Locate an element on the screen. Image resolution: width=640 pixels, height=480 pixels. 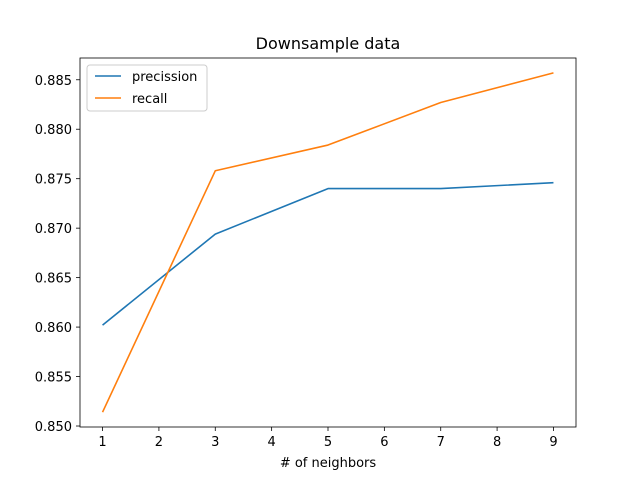
x-tick-label: 8 is located at coordinates (497, 442).